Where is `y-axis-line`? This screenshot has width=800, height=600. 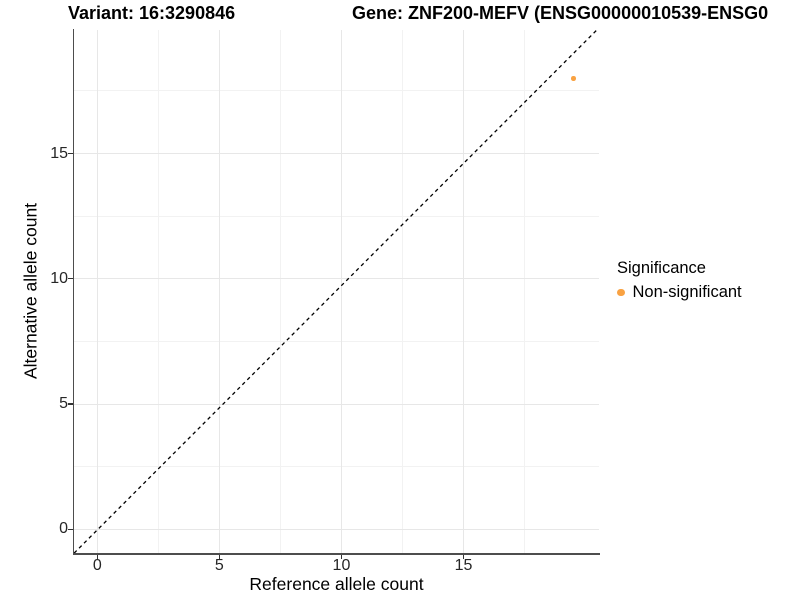
y-axis-line is located at coordinates (73, 291).